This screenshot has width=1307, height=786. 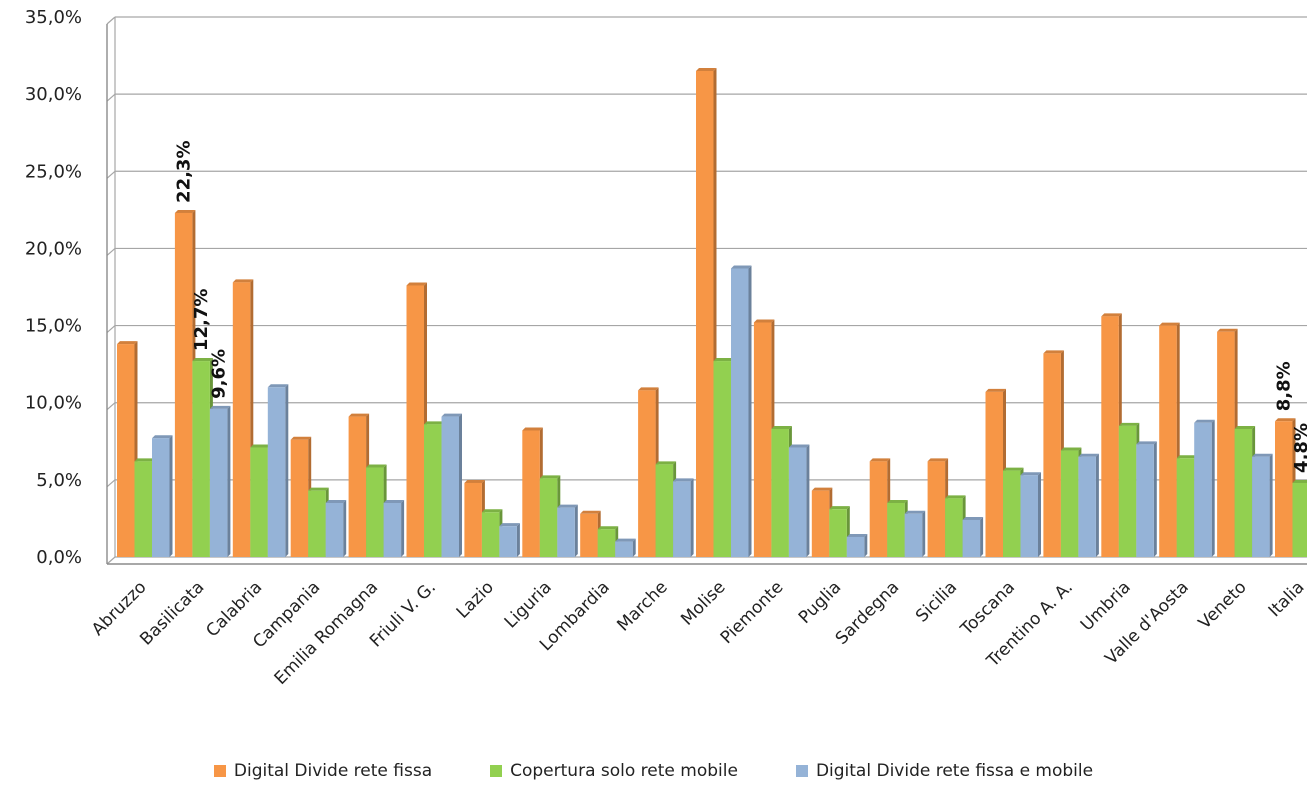 What do you see at coordinates (624, 771) in the screenshot?
I see `legend-label-rete-mobile: Copertura solo rete mobile` at bounding box center [624, 771].